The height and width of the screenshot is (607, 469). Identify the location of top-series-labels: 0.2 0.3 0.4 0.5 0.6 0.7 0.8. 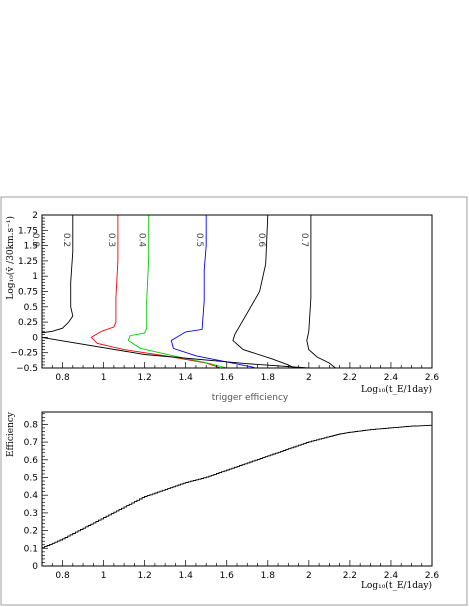
(169, 240).